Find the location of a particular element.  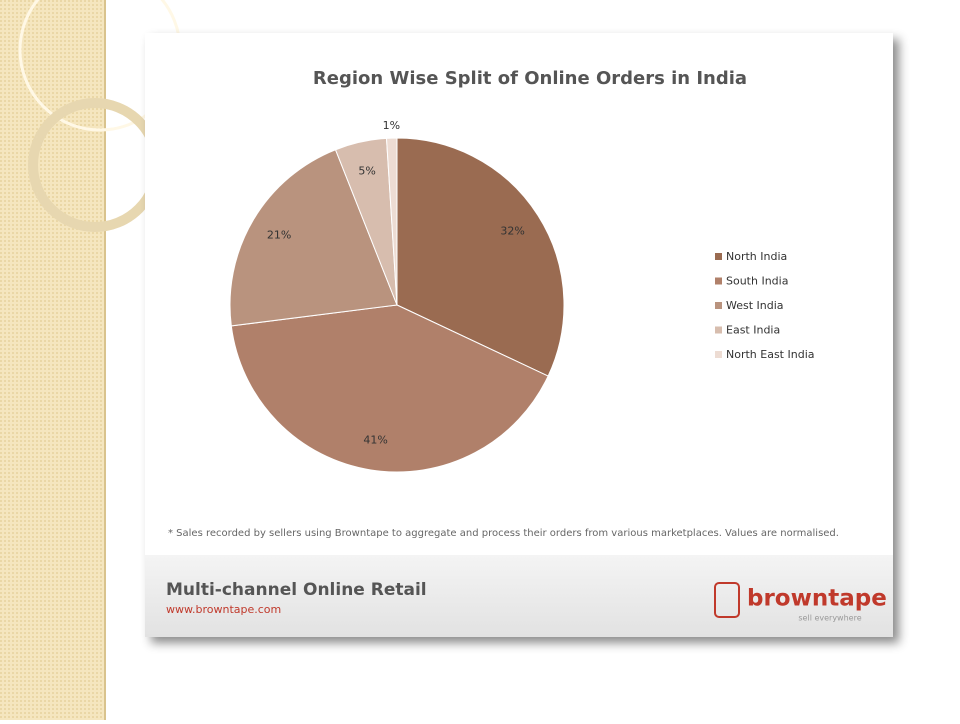

logo: browntape sell everywhere is located at coordinates (800, 602).